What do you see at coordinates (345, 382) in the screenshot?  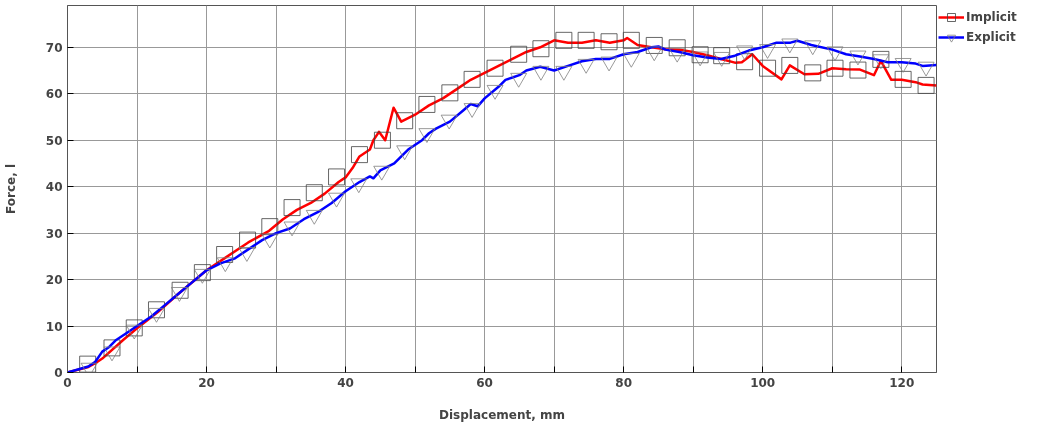 I see `x-tick-label: 40` at bounding box center [345, 382].